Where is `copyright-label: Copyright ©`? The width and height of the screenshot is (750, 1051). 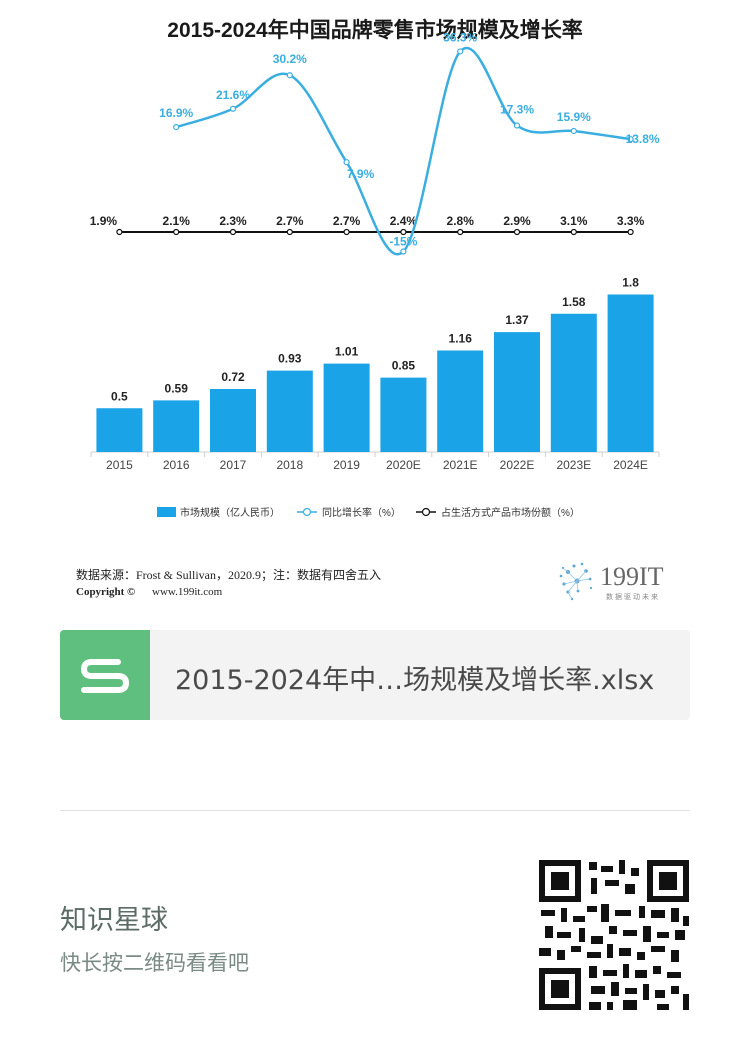 copyright-label: Copyright © is located at coordinates (106, 592).